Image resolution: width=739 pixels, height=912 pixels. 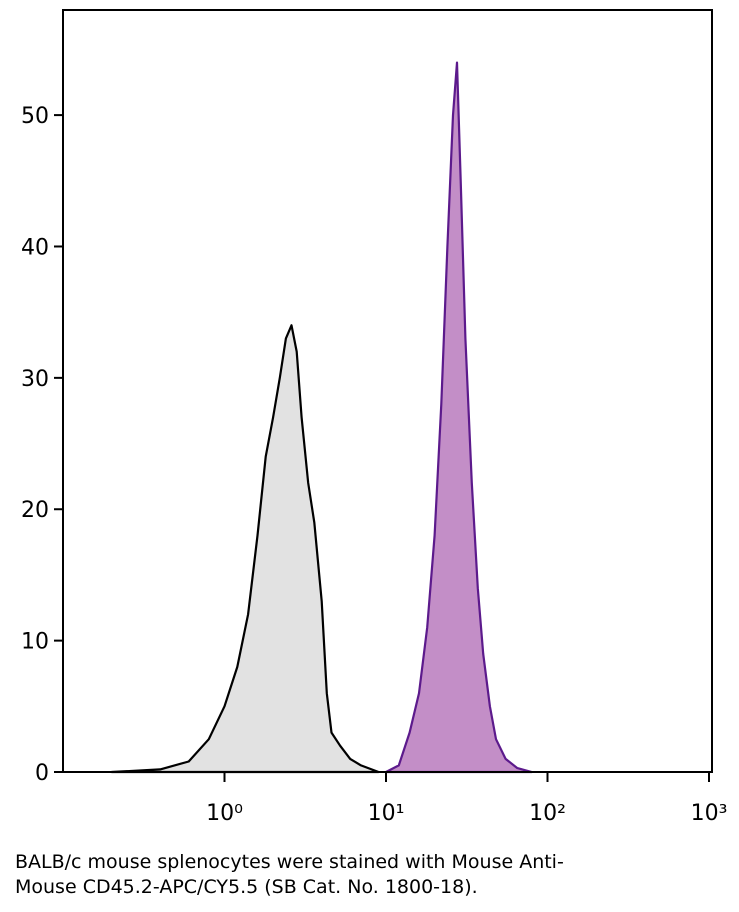 What do you see at coordinates (35, 510) in the screenshot?
I see `y-tick-label: 20` at bounding box center [35, 510].